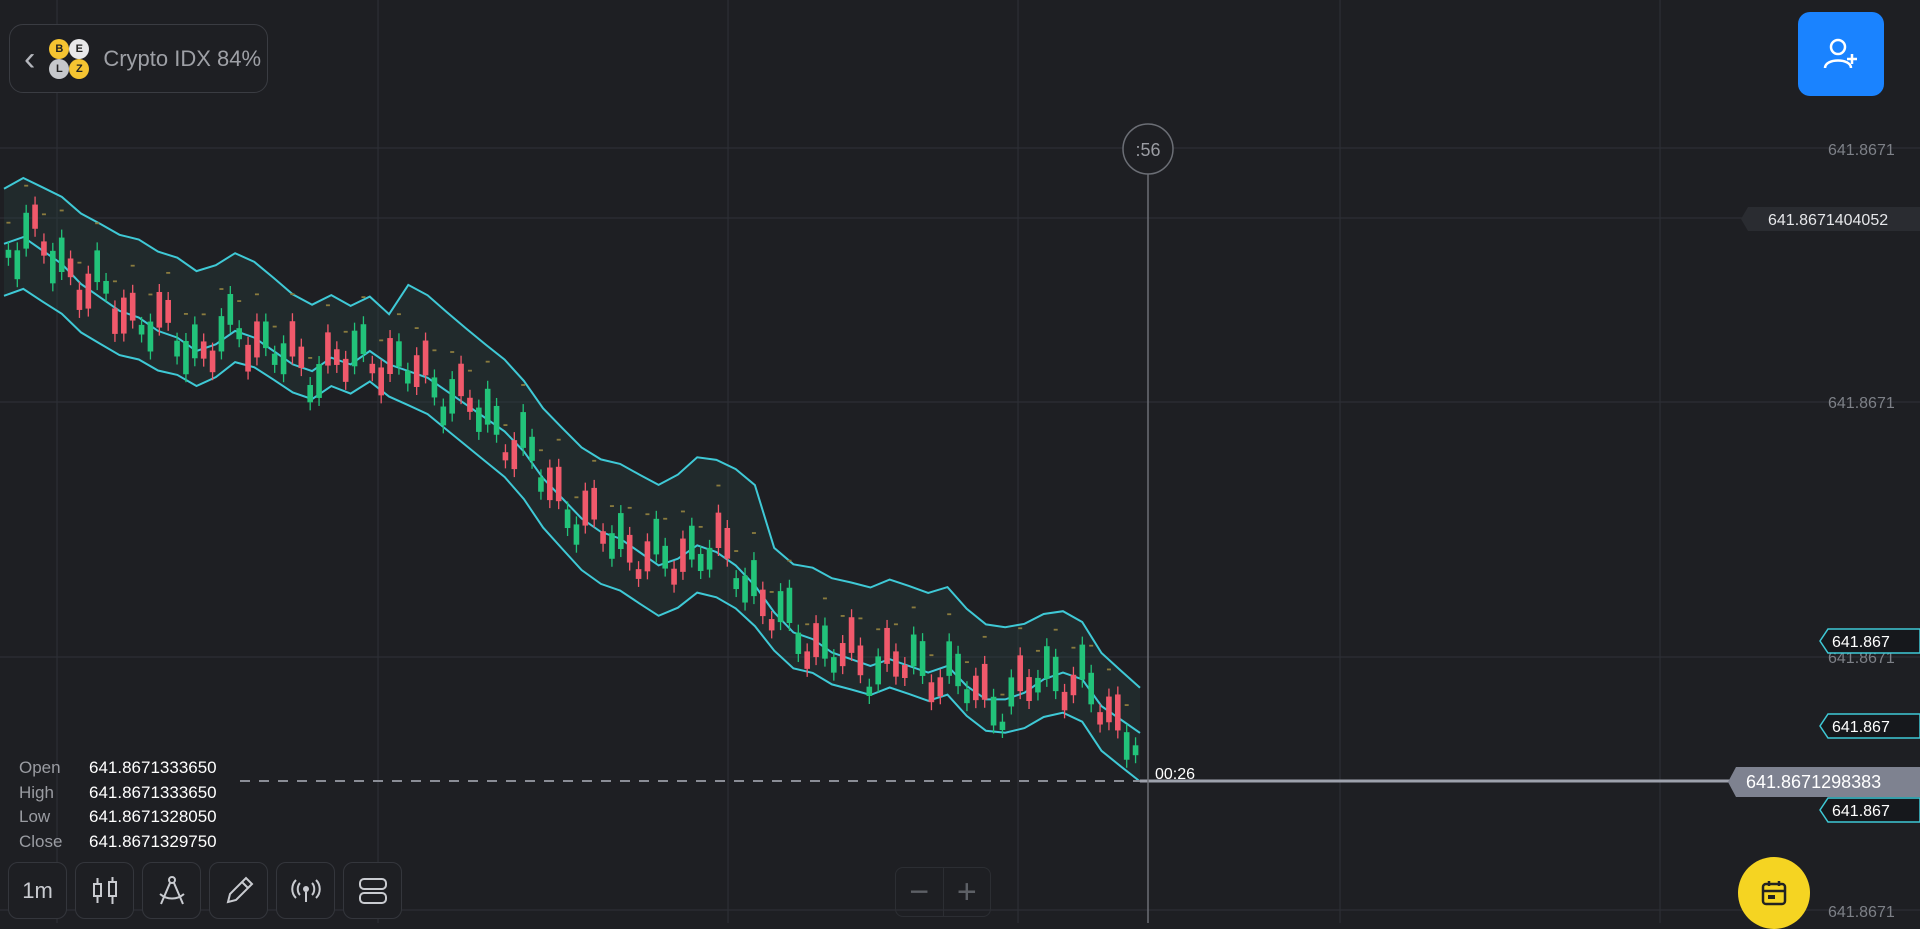 The width and height of the screenshot is (1920, 929). What do you see at coordinates (1774, 893) in the screenshot?
I see `calendar-button` at bounding box center [1774, 893].